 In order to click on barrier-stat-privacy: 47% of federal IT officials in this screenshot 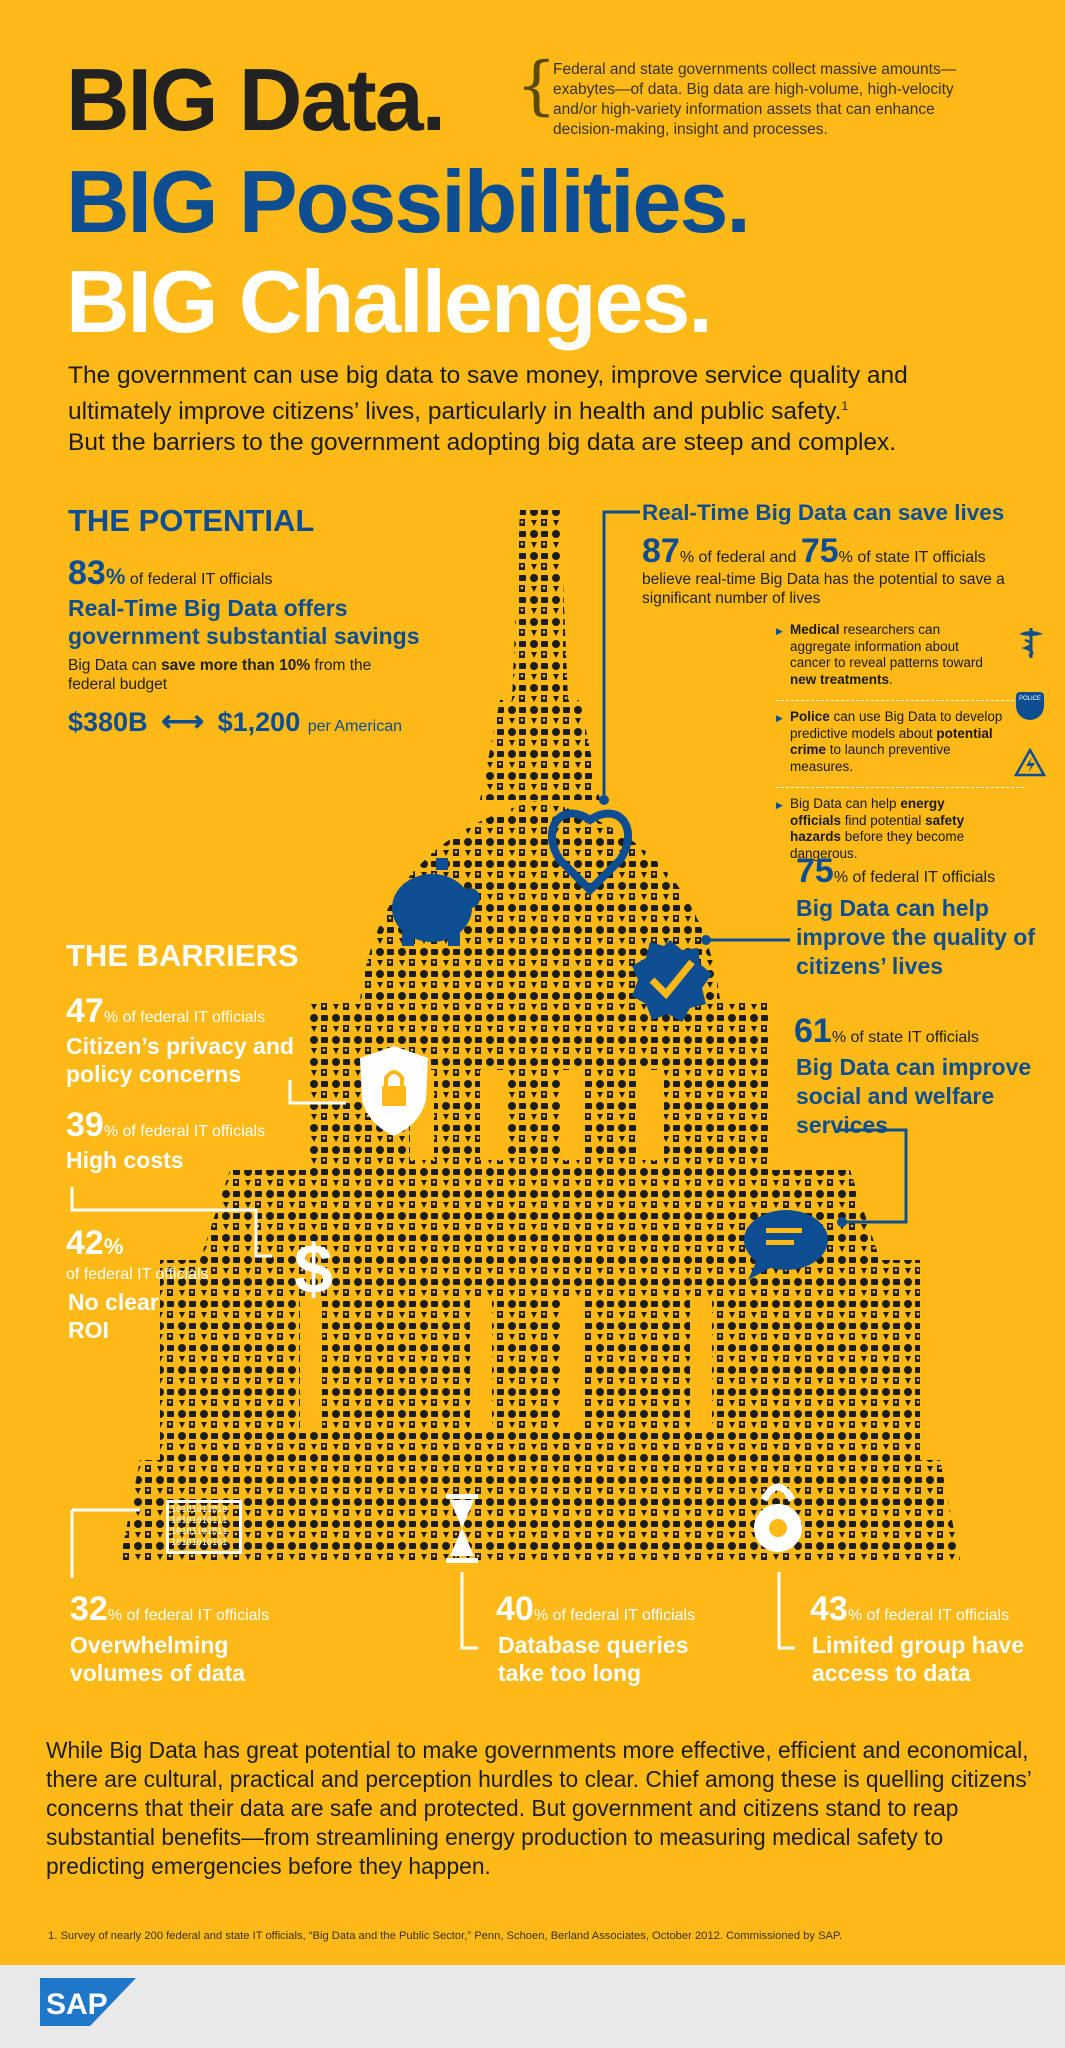, I will do `click(165, 1011)`.